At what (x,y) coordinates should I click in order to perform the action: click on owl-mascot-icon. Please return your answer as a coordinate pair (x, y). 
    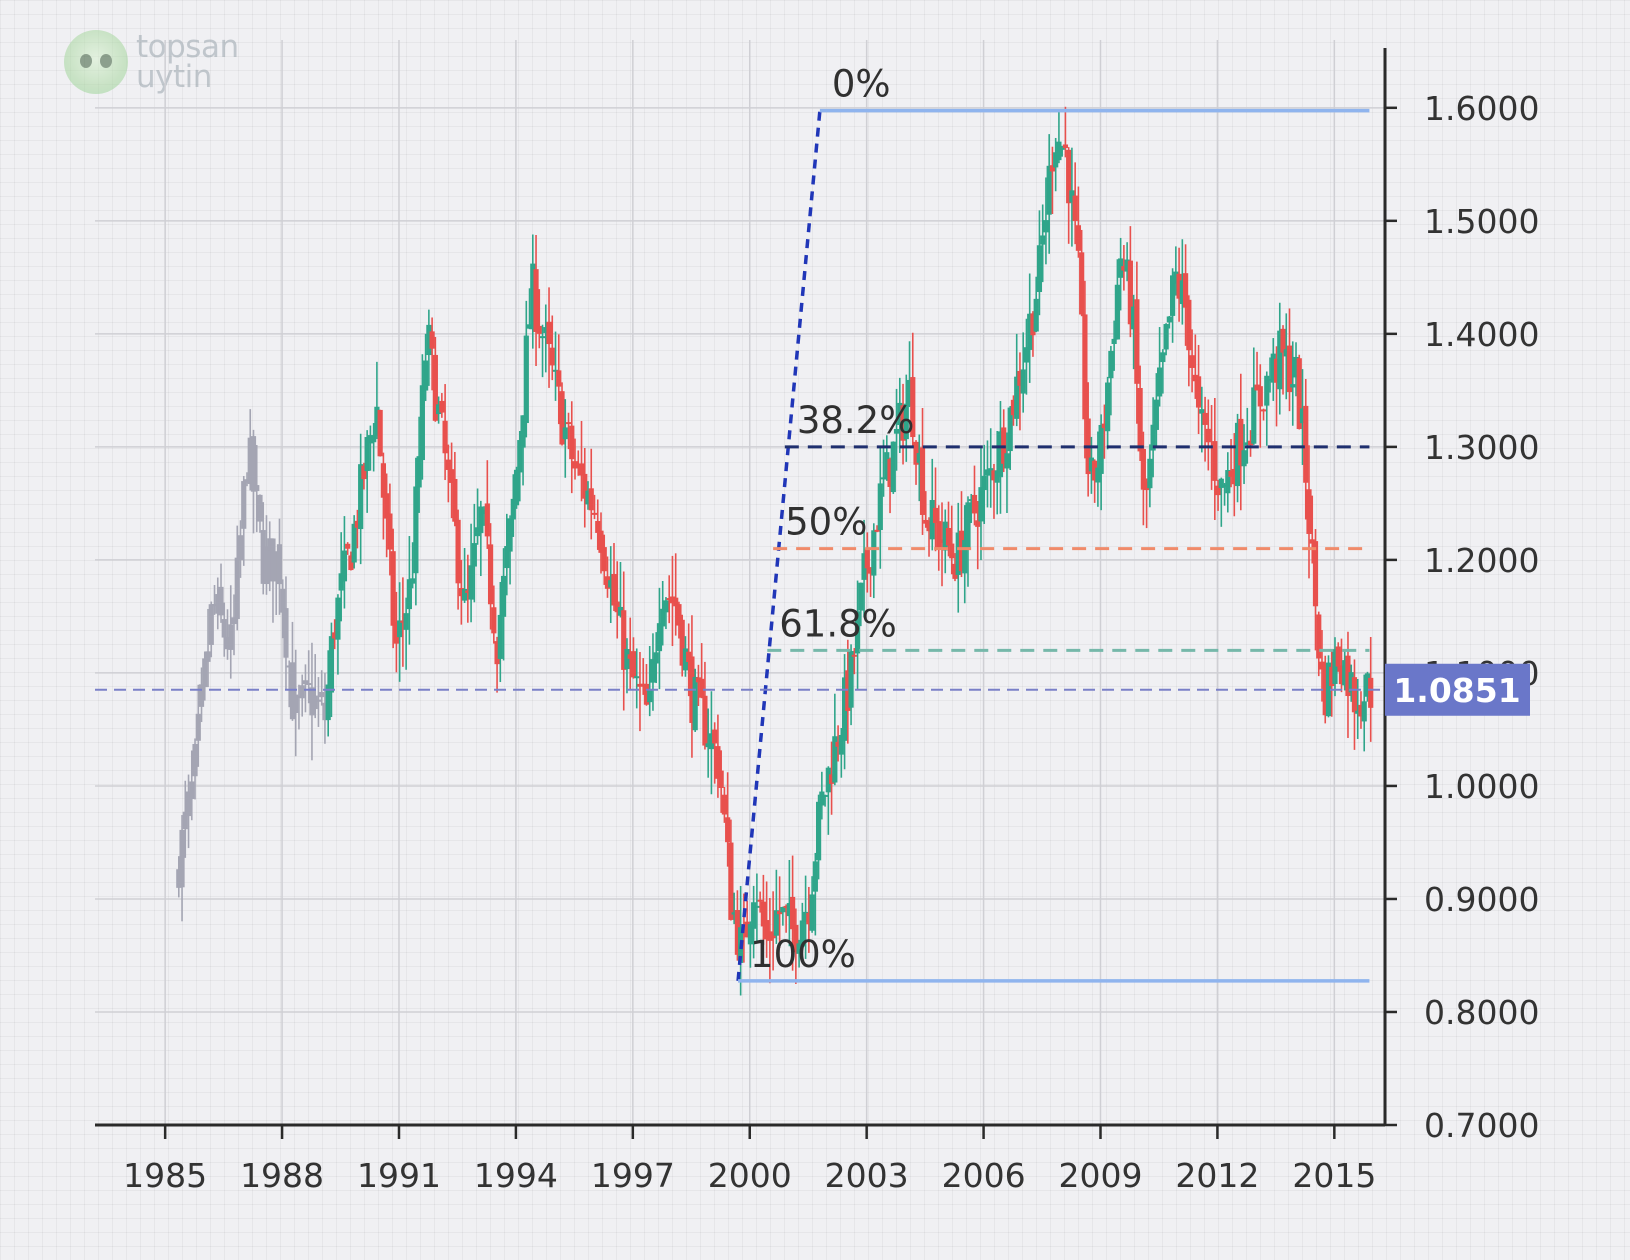
    Looking at the image, I should click on (96, 62).